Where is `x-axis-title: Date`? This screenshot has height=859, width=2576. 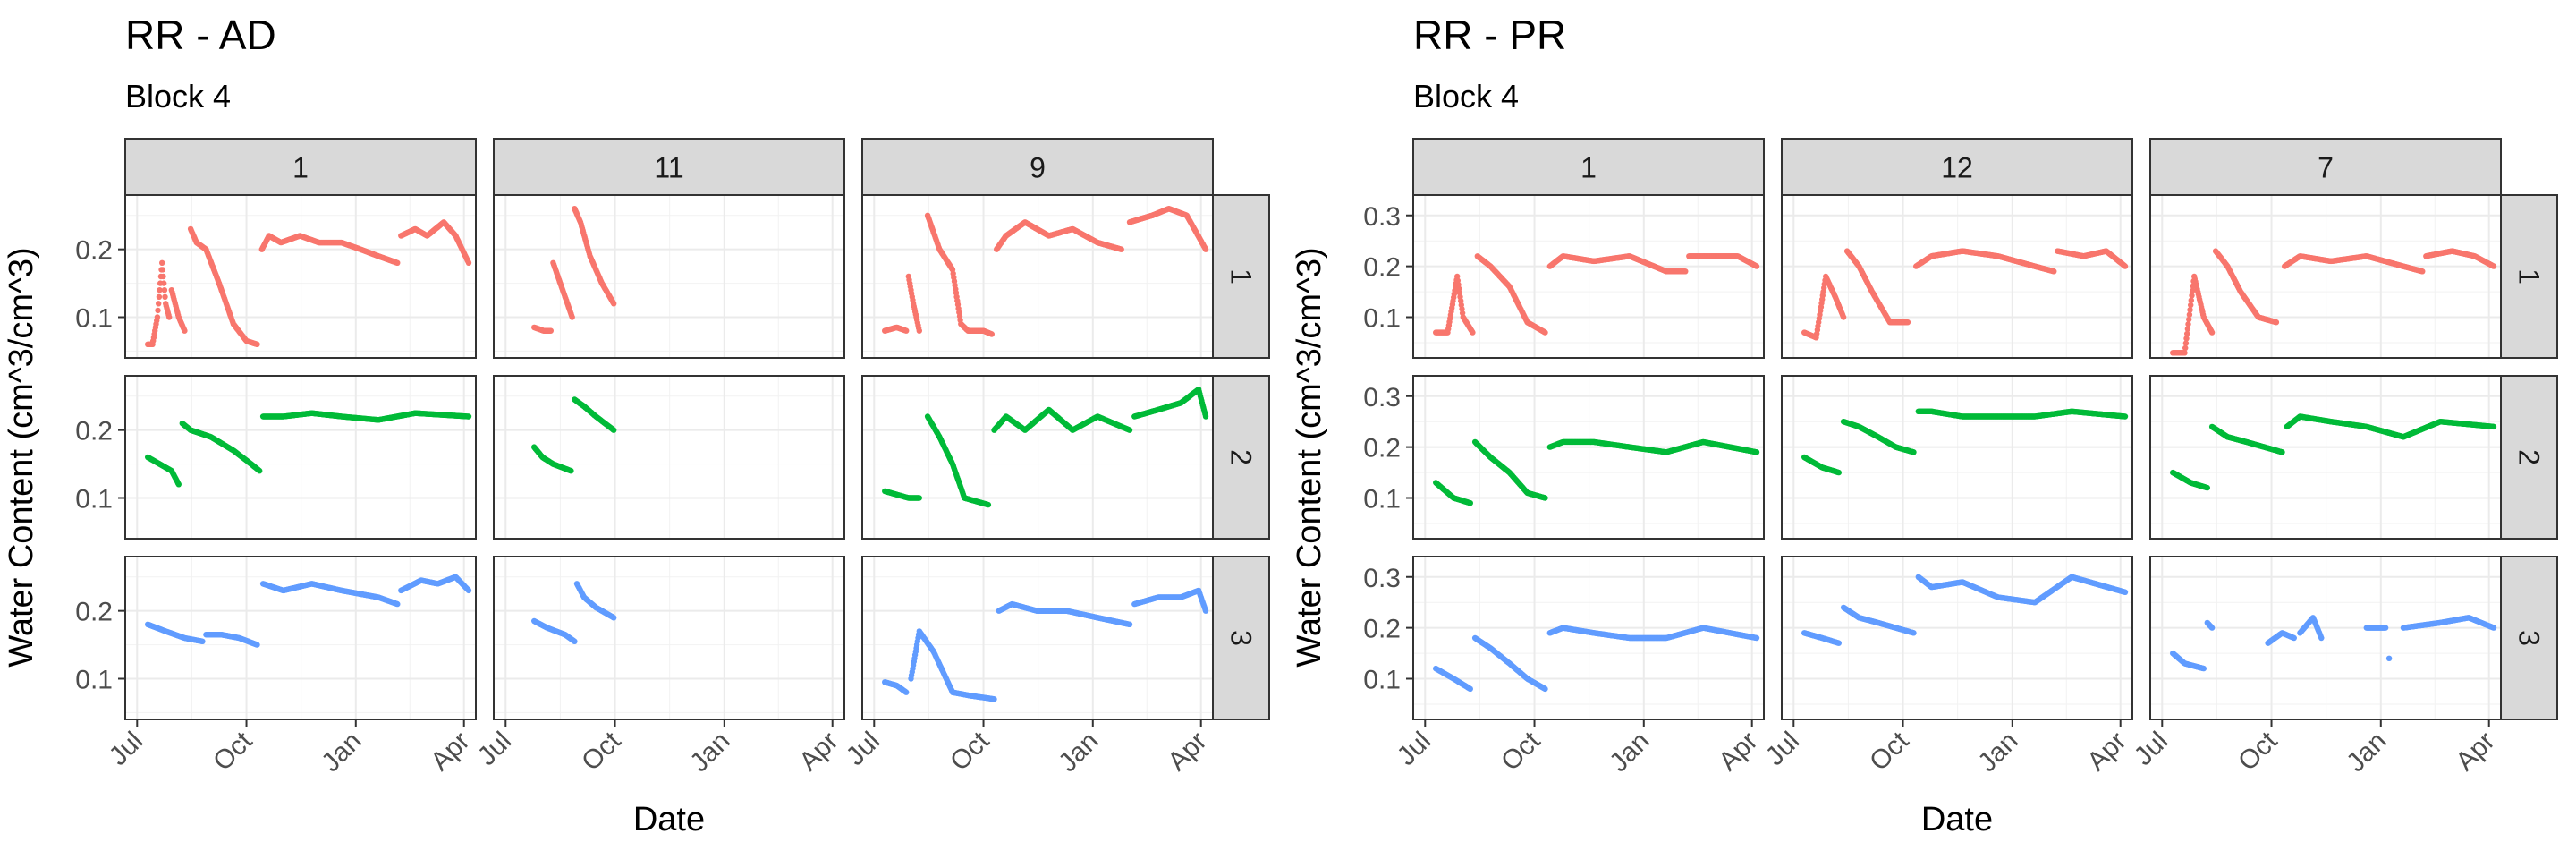
x-axis-title: Date is located at coordinates (669, 819).